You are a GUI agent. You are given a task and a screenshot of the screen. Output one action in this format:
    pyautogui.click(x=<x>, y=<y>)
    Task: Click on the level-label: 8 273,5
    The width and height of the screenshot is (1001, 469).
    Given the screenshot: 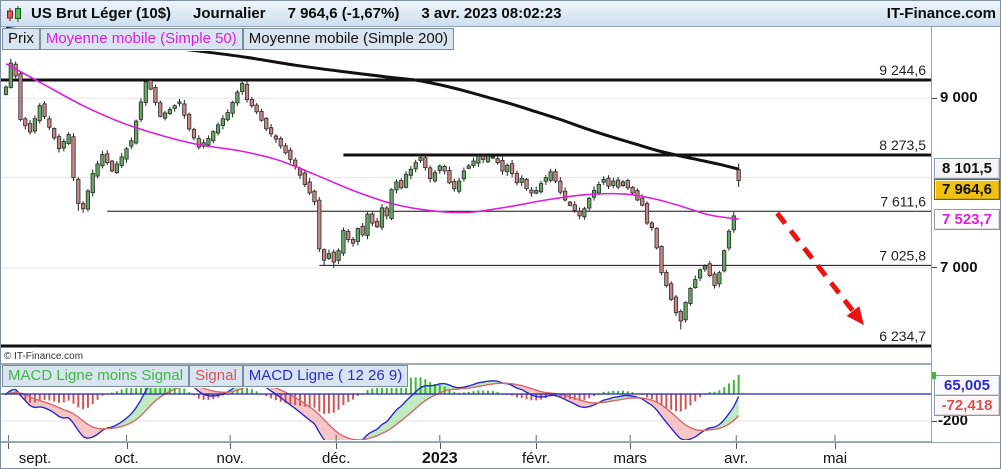 What is the action you would take?
    pyautogui.click(x=902, y=145)
    